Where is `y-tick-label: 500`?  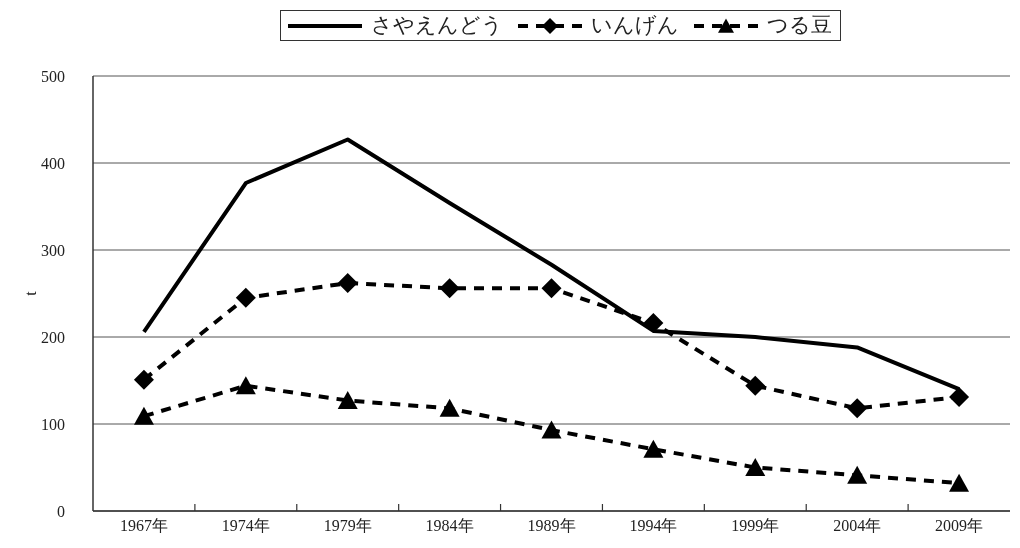 y-tick-label: 500 is located at coordinates (53, 76).